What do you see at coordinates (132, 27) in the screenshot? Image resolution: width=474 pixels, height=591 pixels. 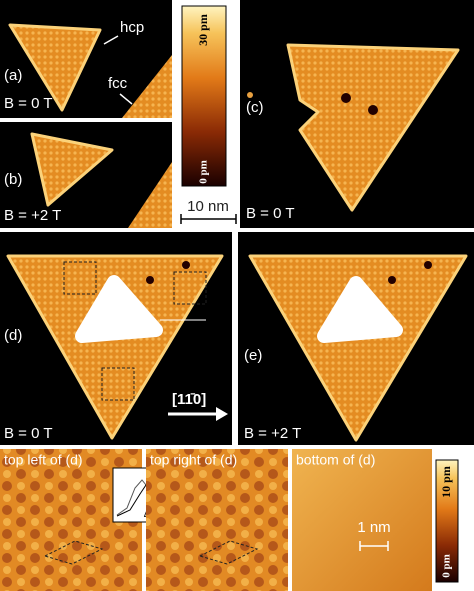 I see `annotation: hcp` at bounding box center [132, 27].